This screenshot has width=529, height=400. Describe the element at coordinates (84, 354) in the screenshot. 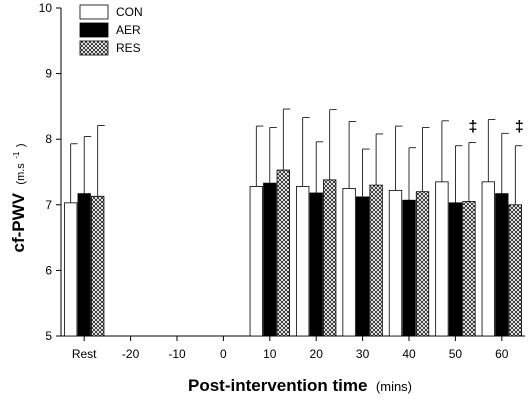

I see `x-tick-label: Rest` at that location.